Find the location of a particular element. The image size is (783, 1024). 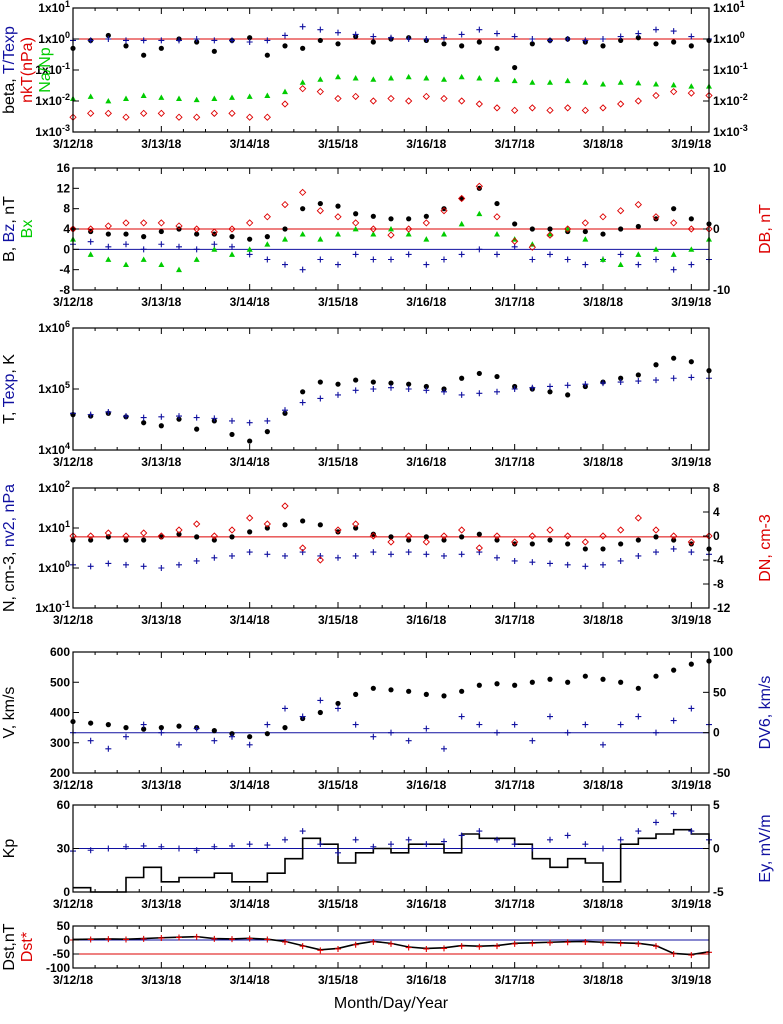

x-tick-label: 3/16/18 is located at coordinates (426, 302).